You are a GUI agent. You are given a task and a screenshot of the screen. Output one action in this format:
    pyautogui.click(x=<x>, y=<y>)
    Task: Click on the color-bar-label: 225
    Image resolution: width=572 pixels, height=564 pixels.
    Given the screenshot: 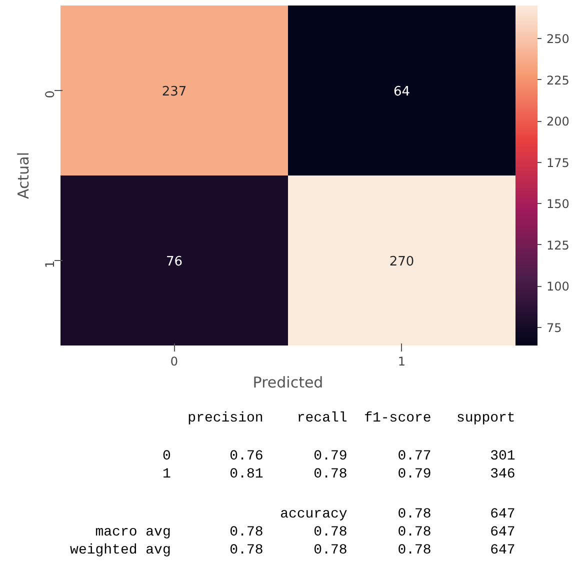 What is the action you would take?
    pyautogui.click(x=558, y=80)
    